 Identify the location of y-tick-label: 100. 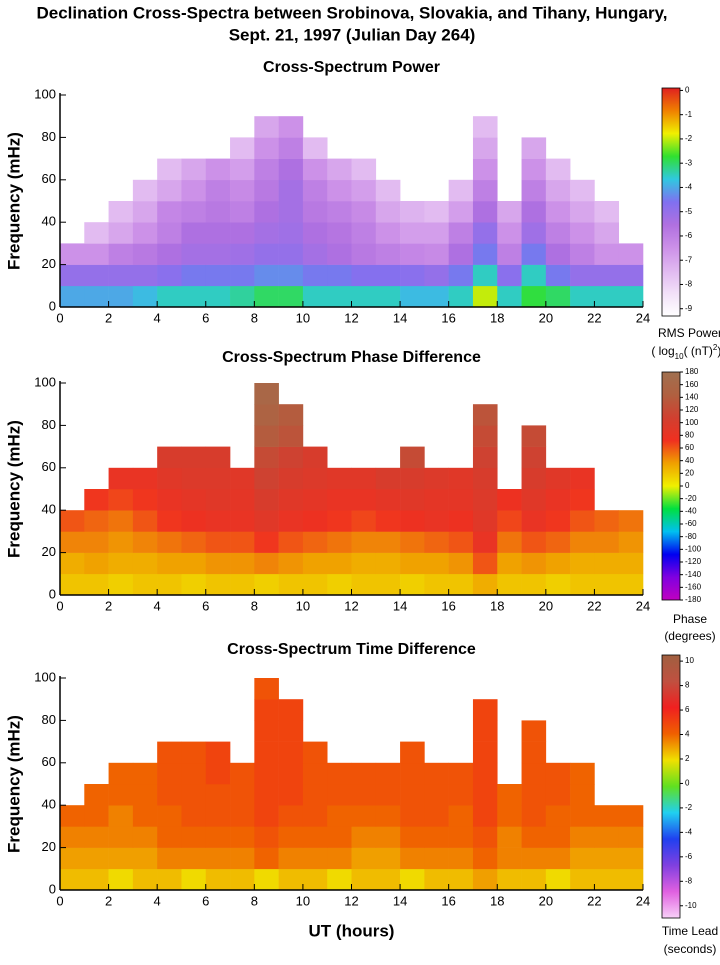
(45, 93).